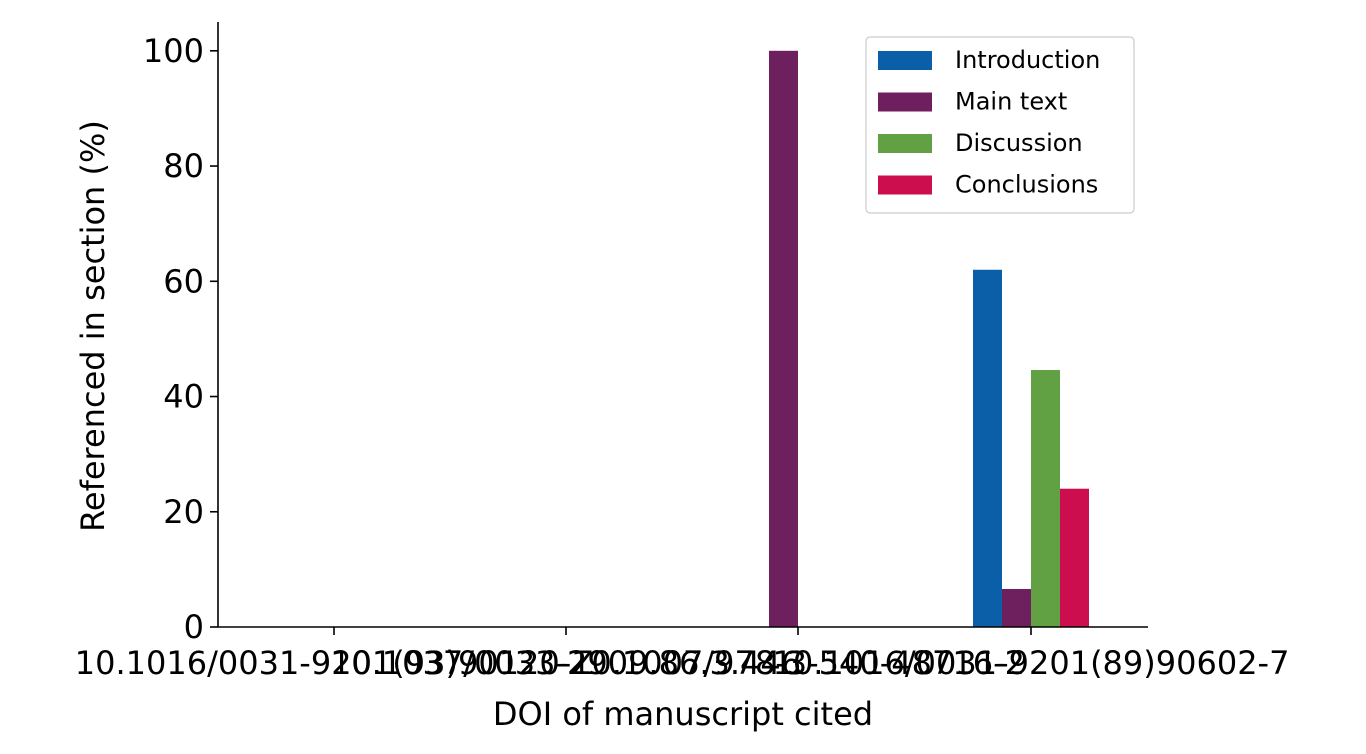 The image size is (1366, 754). I want to click on y-ticks-group: 0 20 40 60 80 100, so click(180, 339).